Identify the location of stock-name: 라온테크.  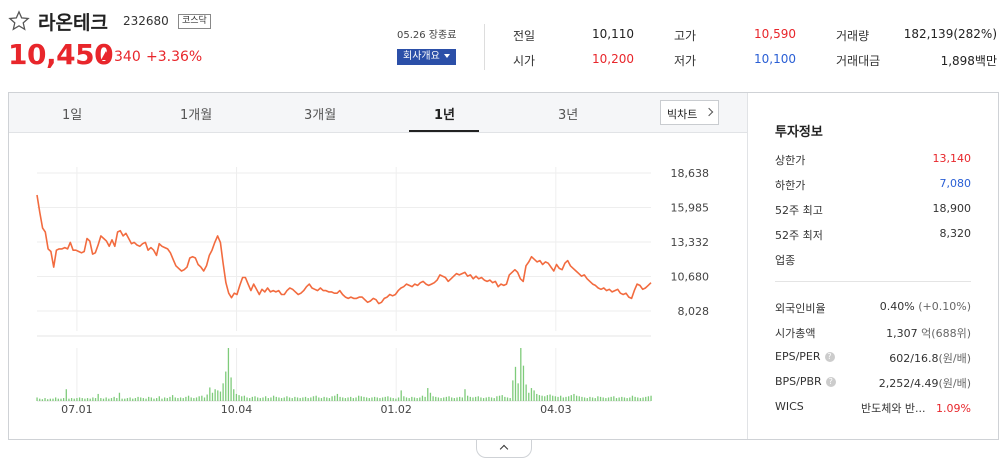
(73, 23).